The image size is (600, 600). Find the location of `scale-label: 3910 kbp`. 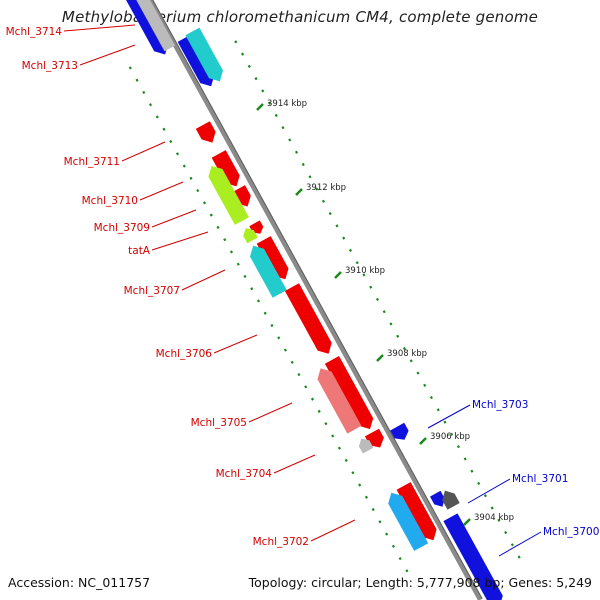

scale-label: 3910 kbp is located at coordinates (365, 271).